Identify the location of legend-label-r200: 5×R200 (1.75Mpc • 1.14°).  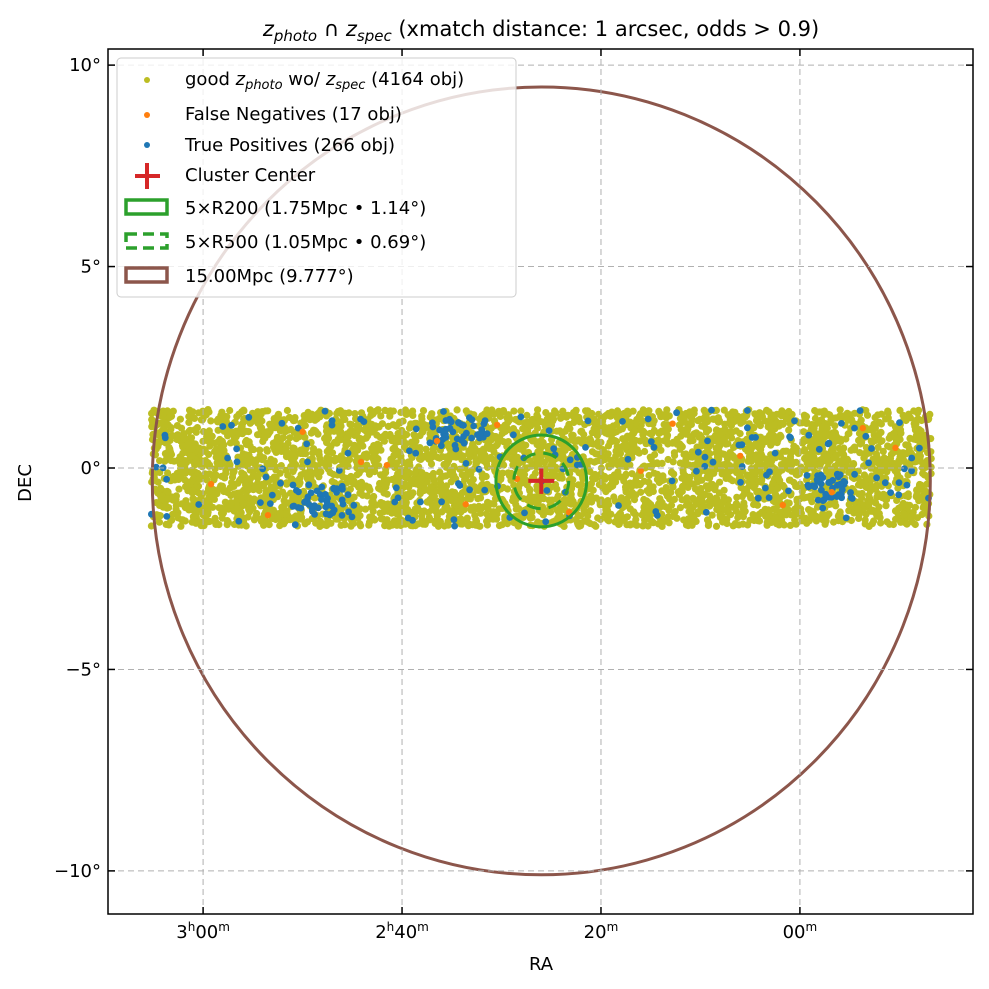
(305, 208).